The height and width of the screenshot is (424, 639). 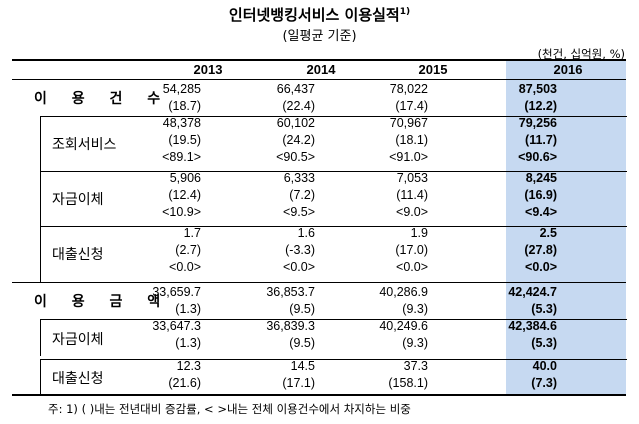 I want to click on table-cell: 12.3, so click(x=188, y=366).